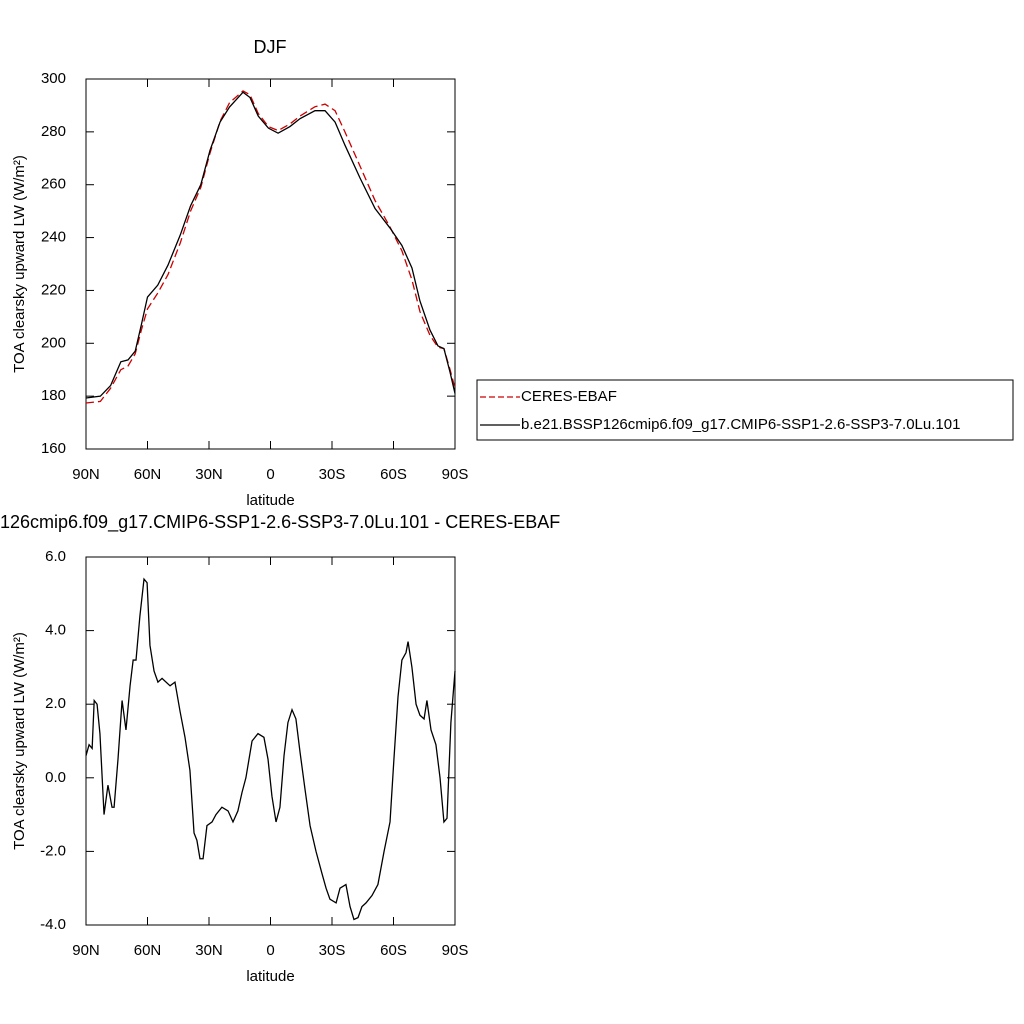  I want to click on y-tick-label: 4.0, so click(55, 630).